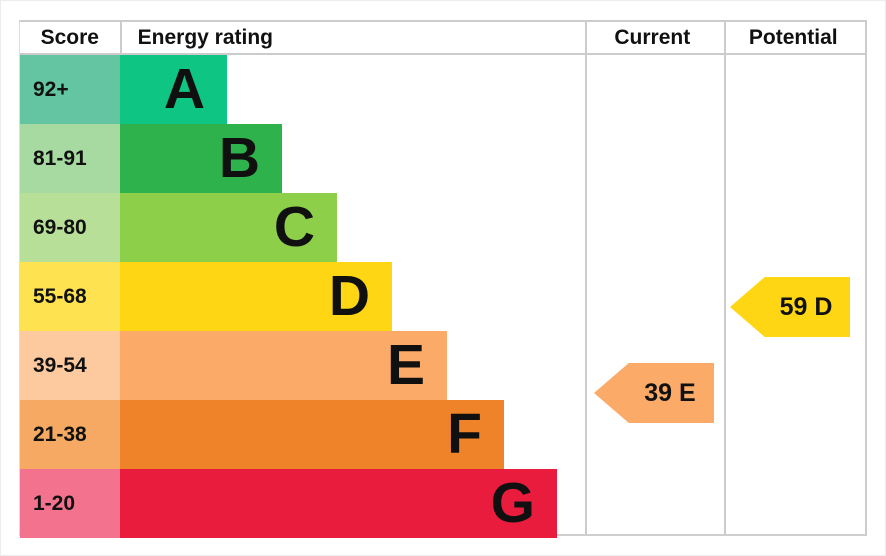 The height and width of the screenshot is (556, 886). I want to click on grade-letter: C, so click(294, 227).